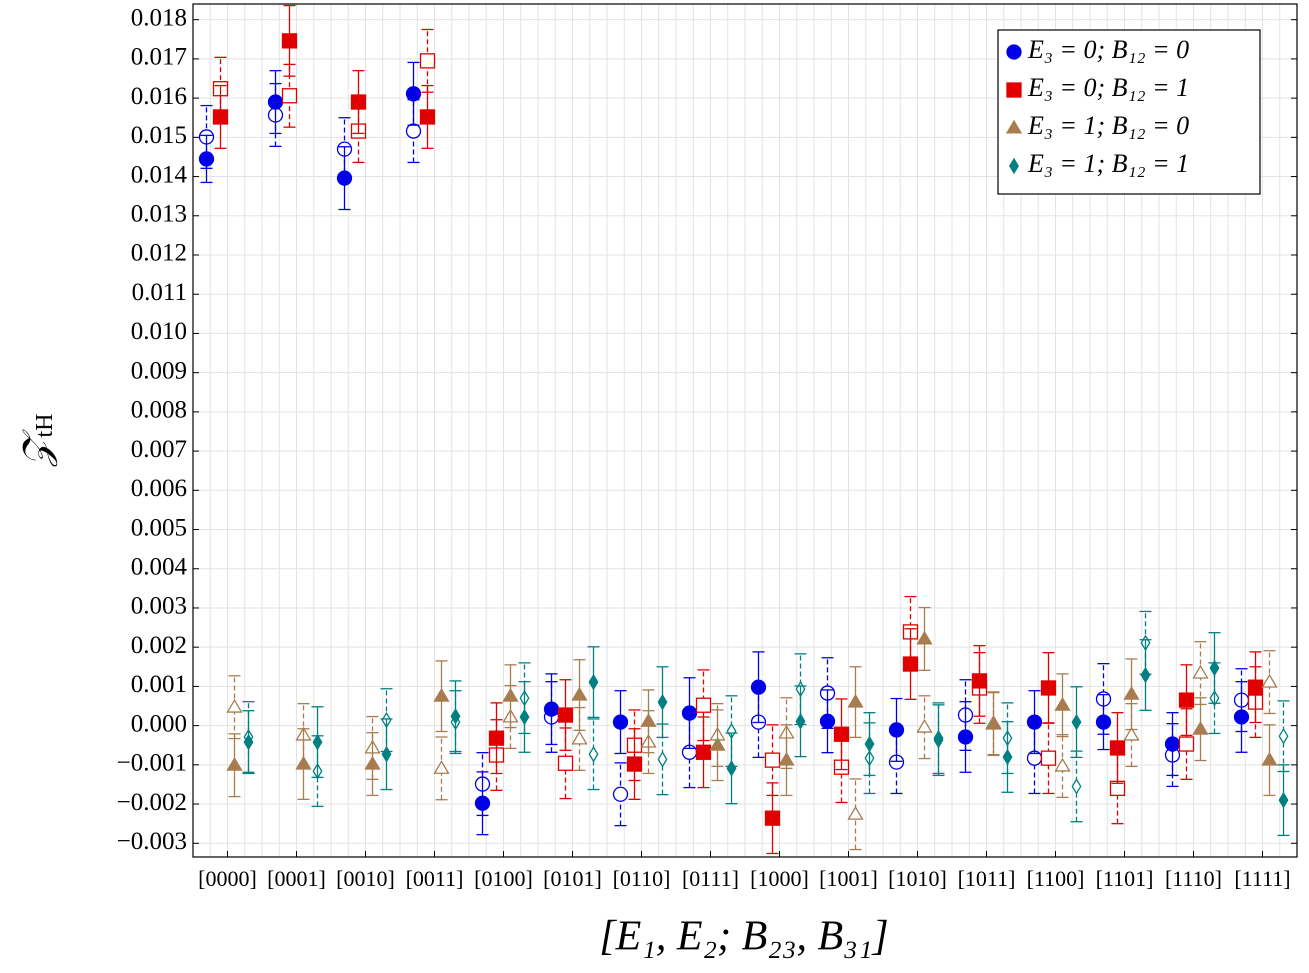 The image size is (1309, 973). Describe the element at coordinates (159, 96) in the screenshot. I see `y-tick-label: 0.016` at that location.